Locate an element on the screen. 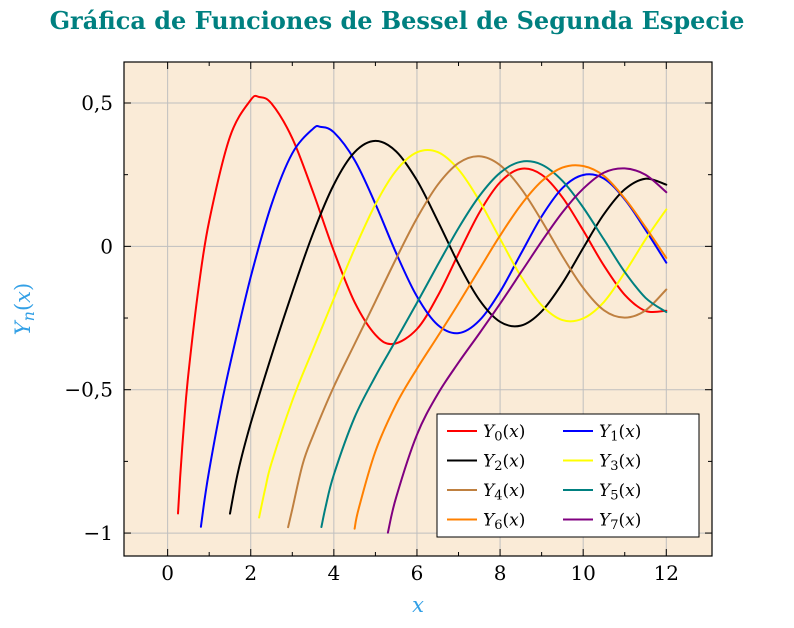  x-tick-label: 6 is located at coordinates (417, 573).